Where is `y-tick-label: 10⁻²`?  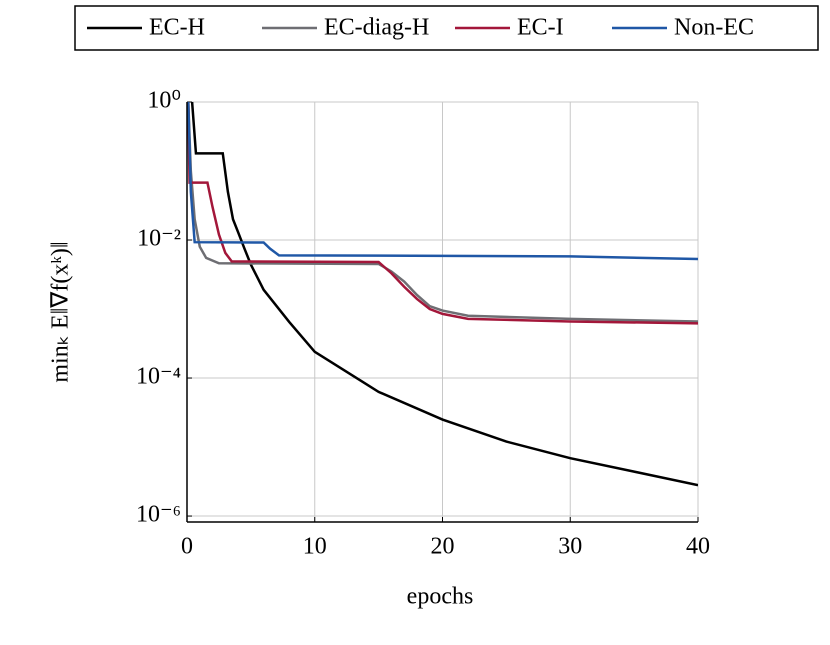
y-tick-label: 10⁻² is located at coordinates (159, 239).